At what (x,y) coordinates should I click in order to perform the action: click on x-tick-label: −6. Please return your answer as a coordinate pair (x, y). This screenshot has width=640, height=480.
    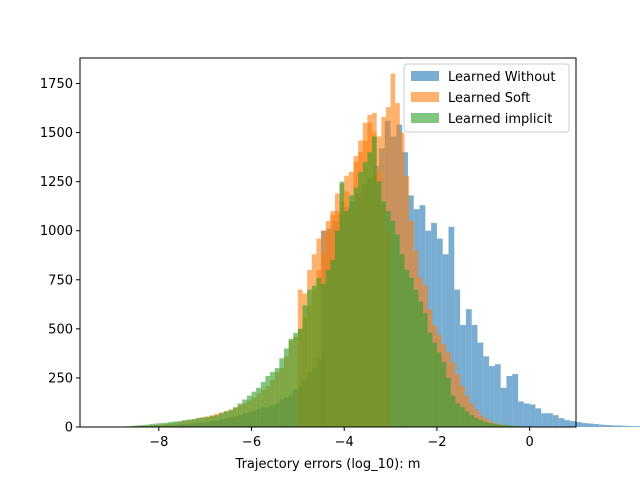
    Looking at the image, I should click on (251, 442).